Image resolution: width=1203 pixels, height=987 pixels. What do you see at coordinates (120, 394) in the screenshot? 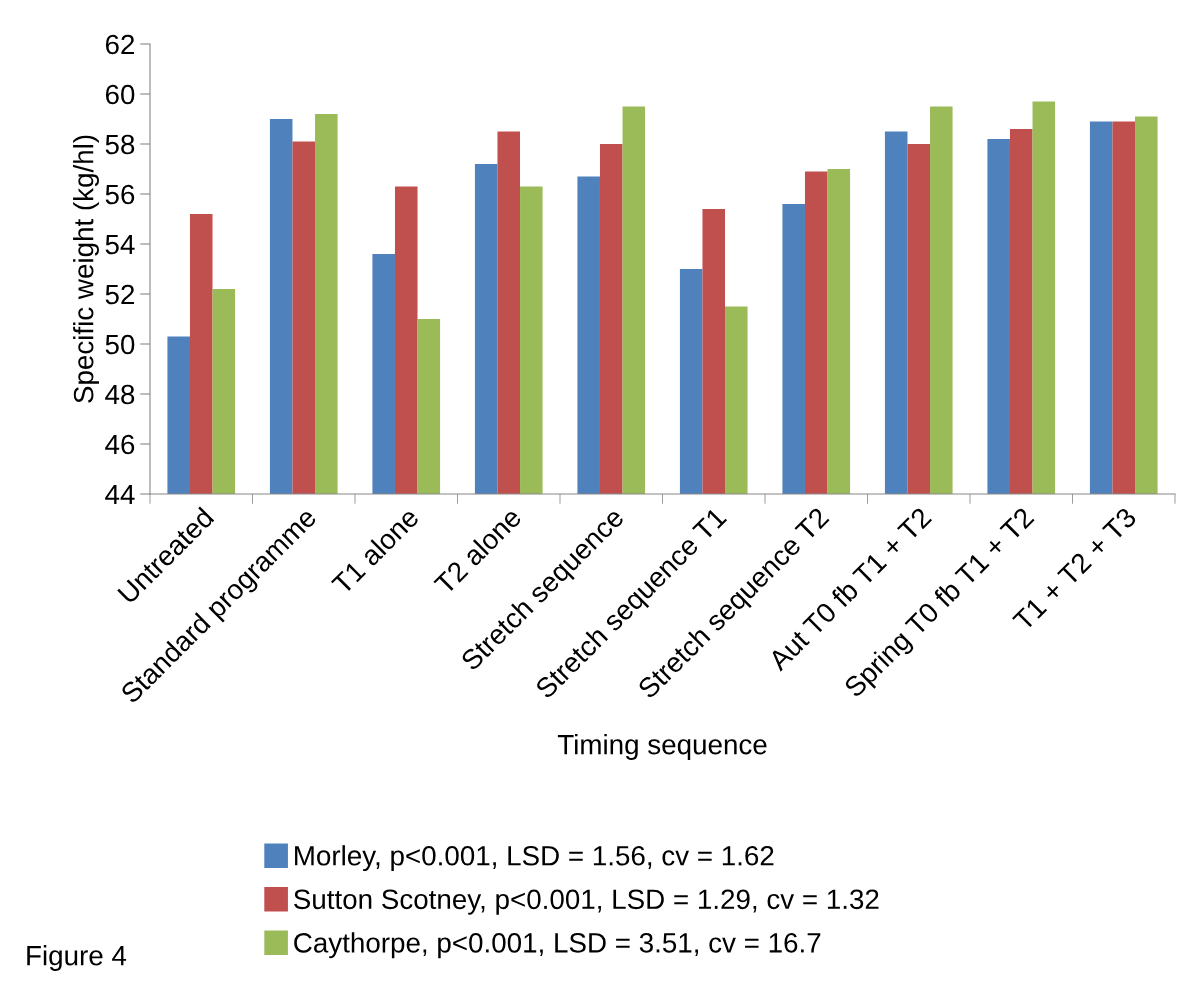
I see `y-tick-label: 48` at bounding box center [120, 394].